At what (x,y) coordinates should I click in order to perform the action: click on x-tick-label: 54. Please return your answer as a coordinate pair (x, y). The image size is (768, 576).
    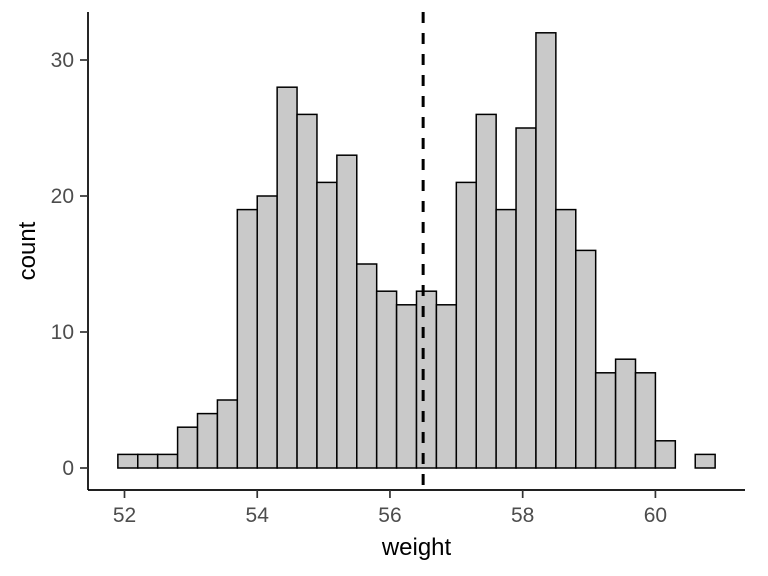
    Looking at the image, I should click on (258, 515).